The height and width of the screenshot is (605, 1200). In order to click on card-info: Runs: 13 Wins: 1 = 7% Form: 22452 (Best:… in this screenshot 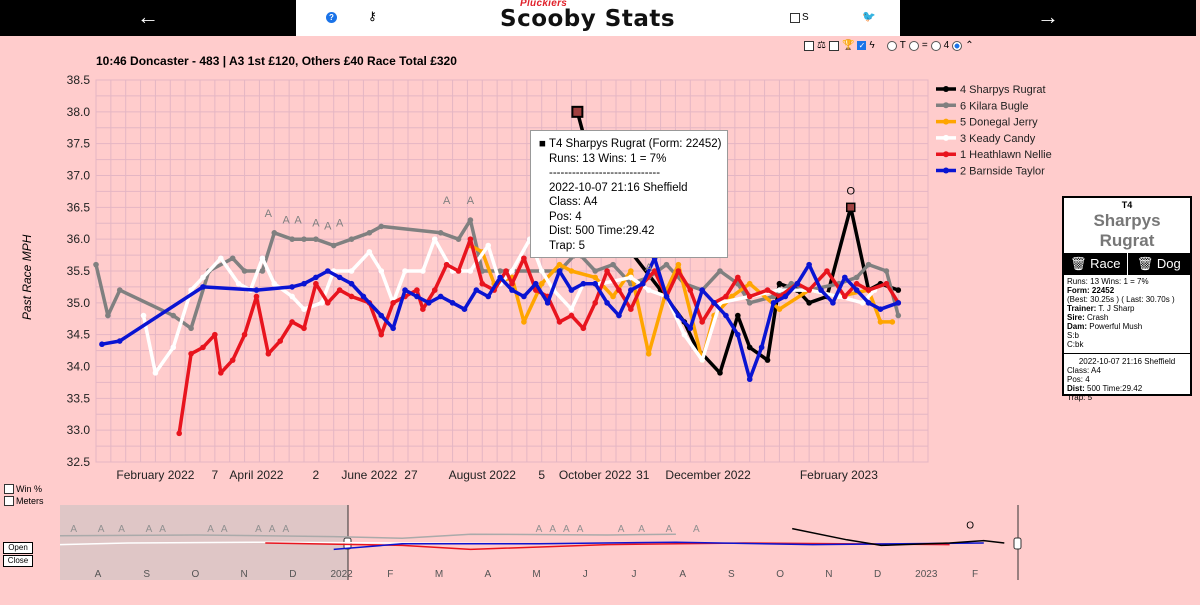, I will do `click(1127, 313)`.